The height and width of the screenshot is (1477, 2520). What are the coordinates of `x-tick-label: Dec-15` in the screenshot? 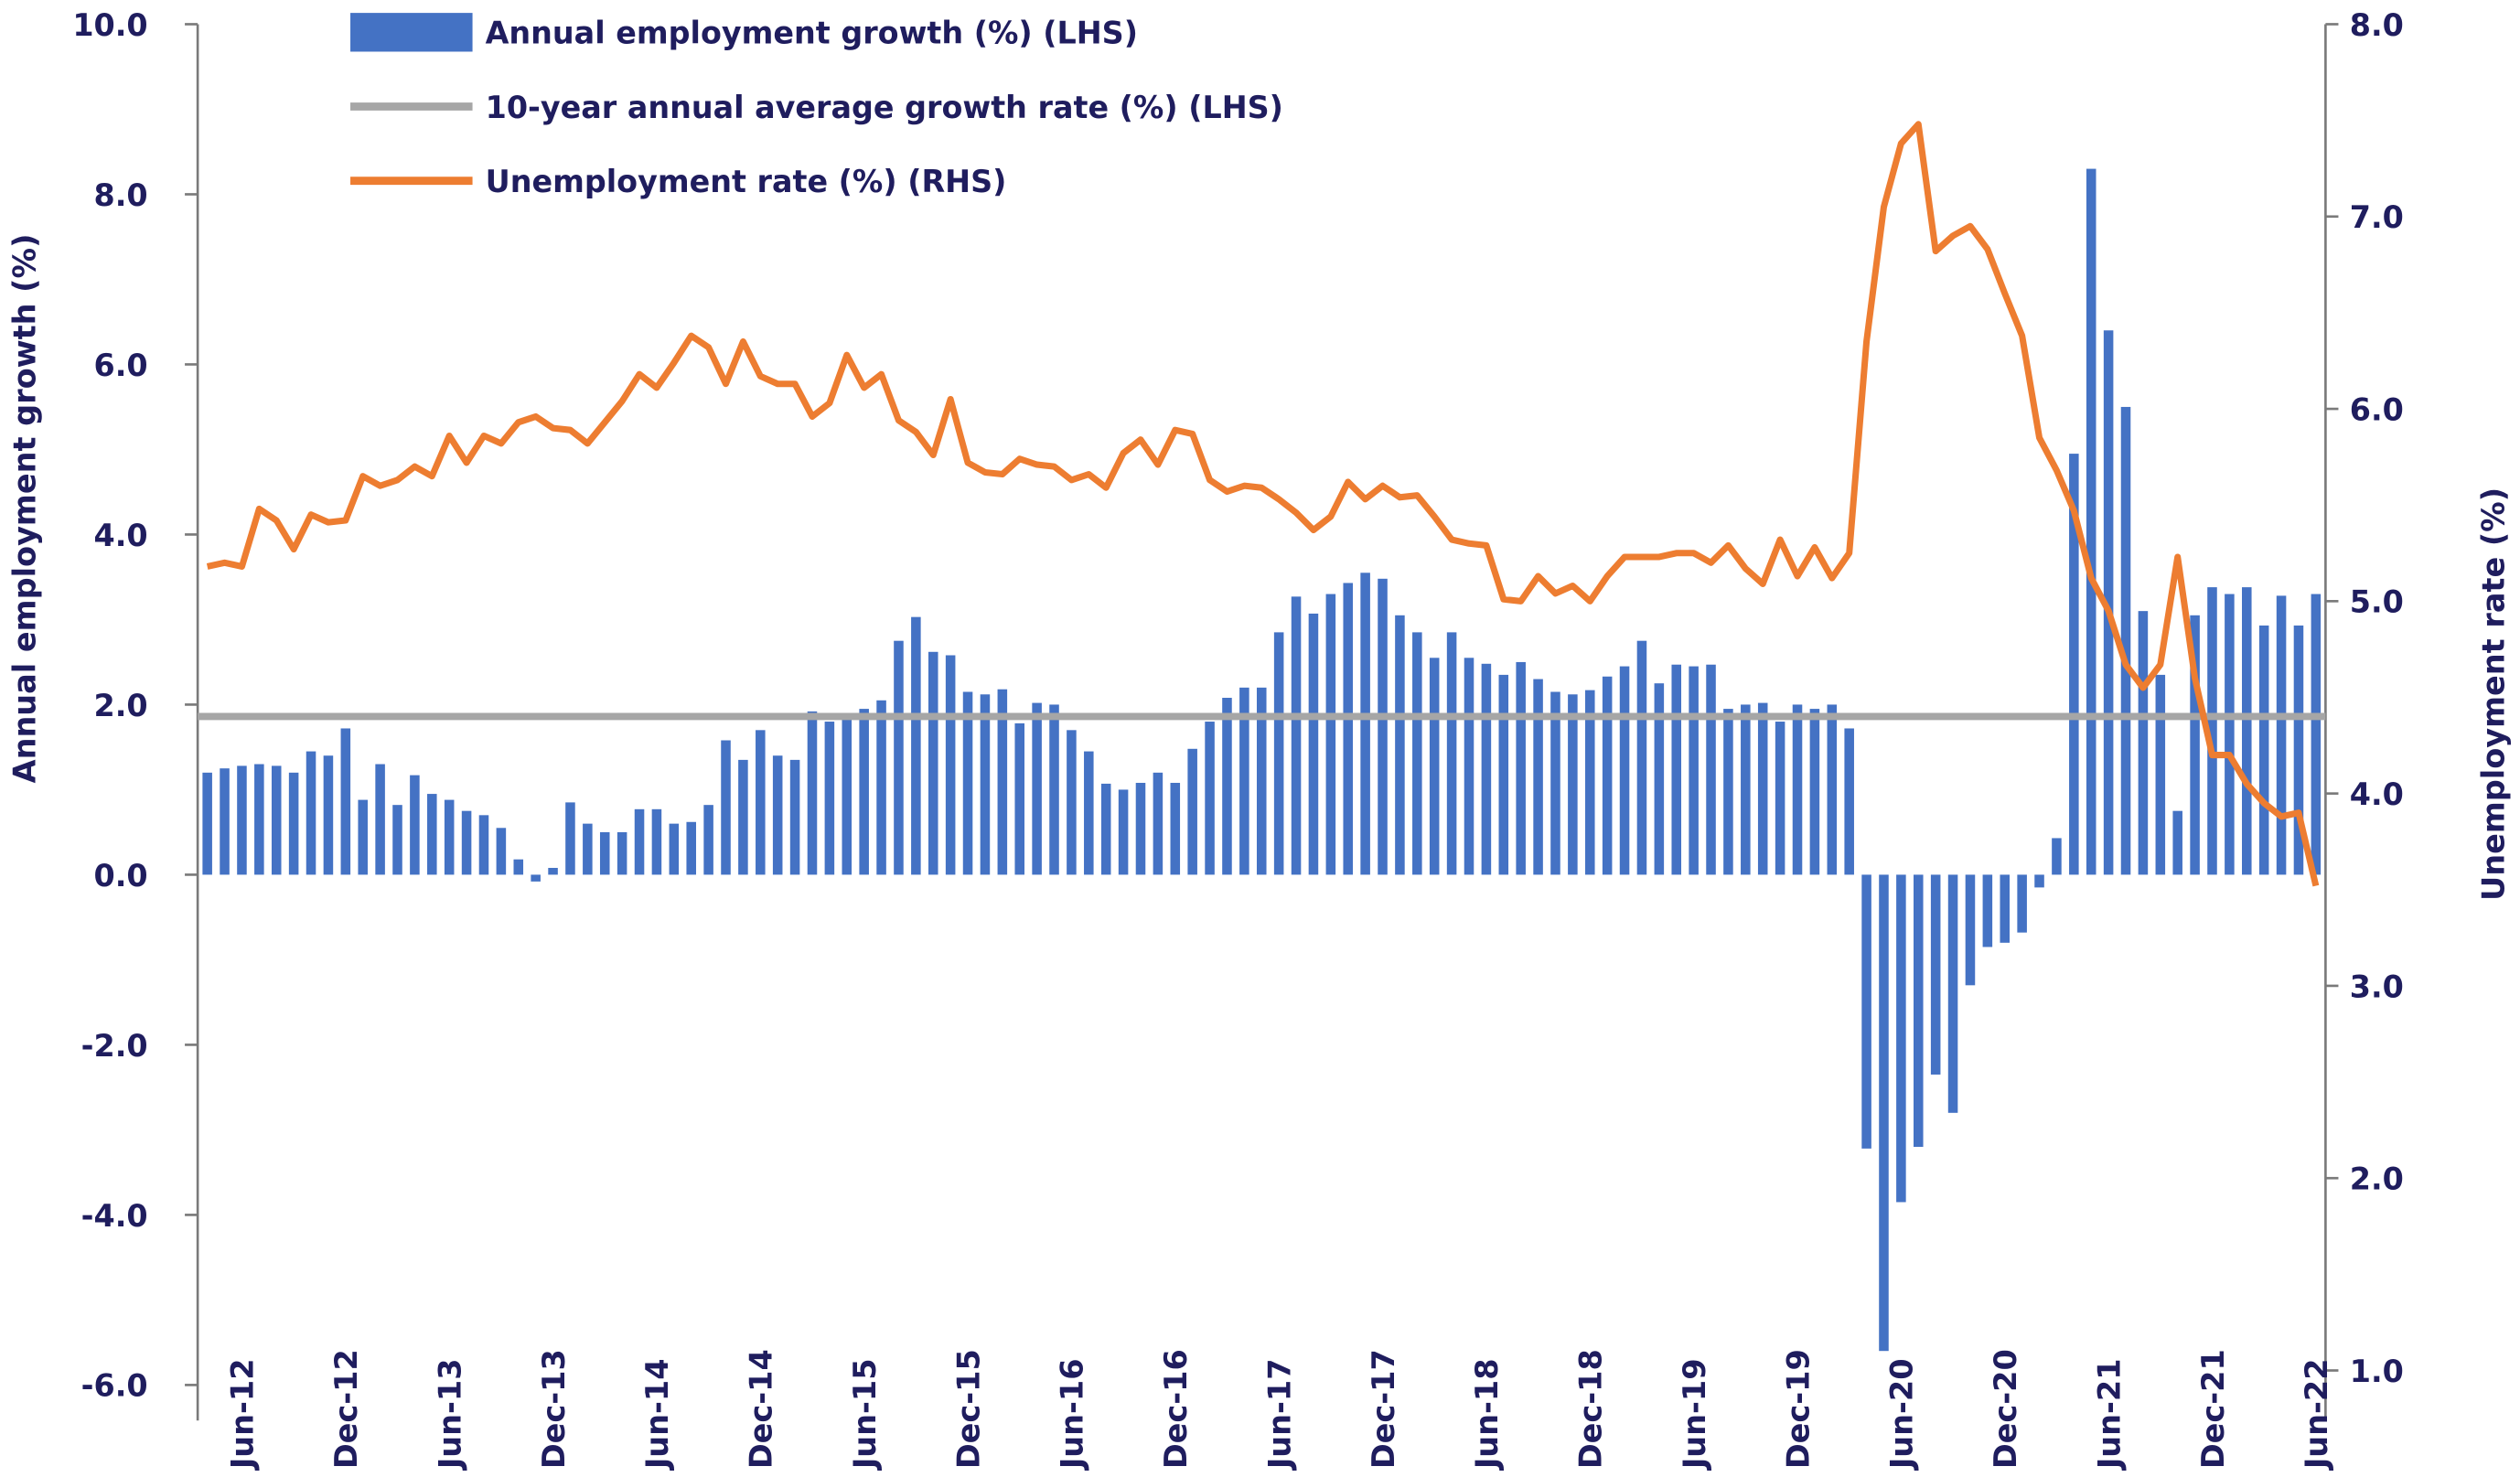 It's located at (968, 1409).